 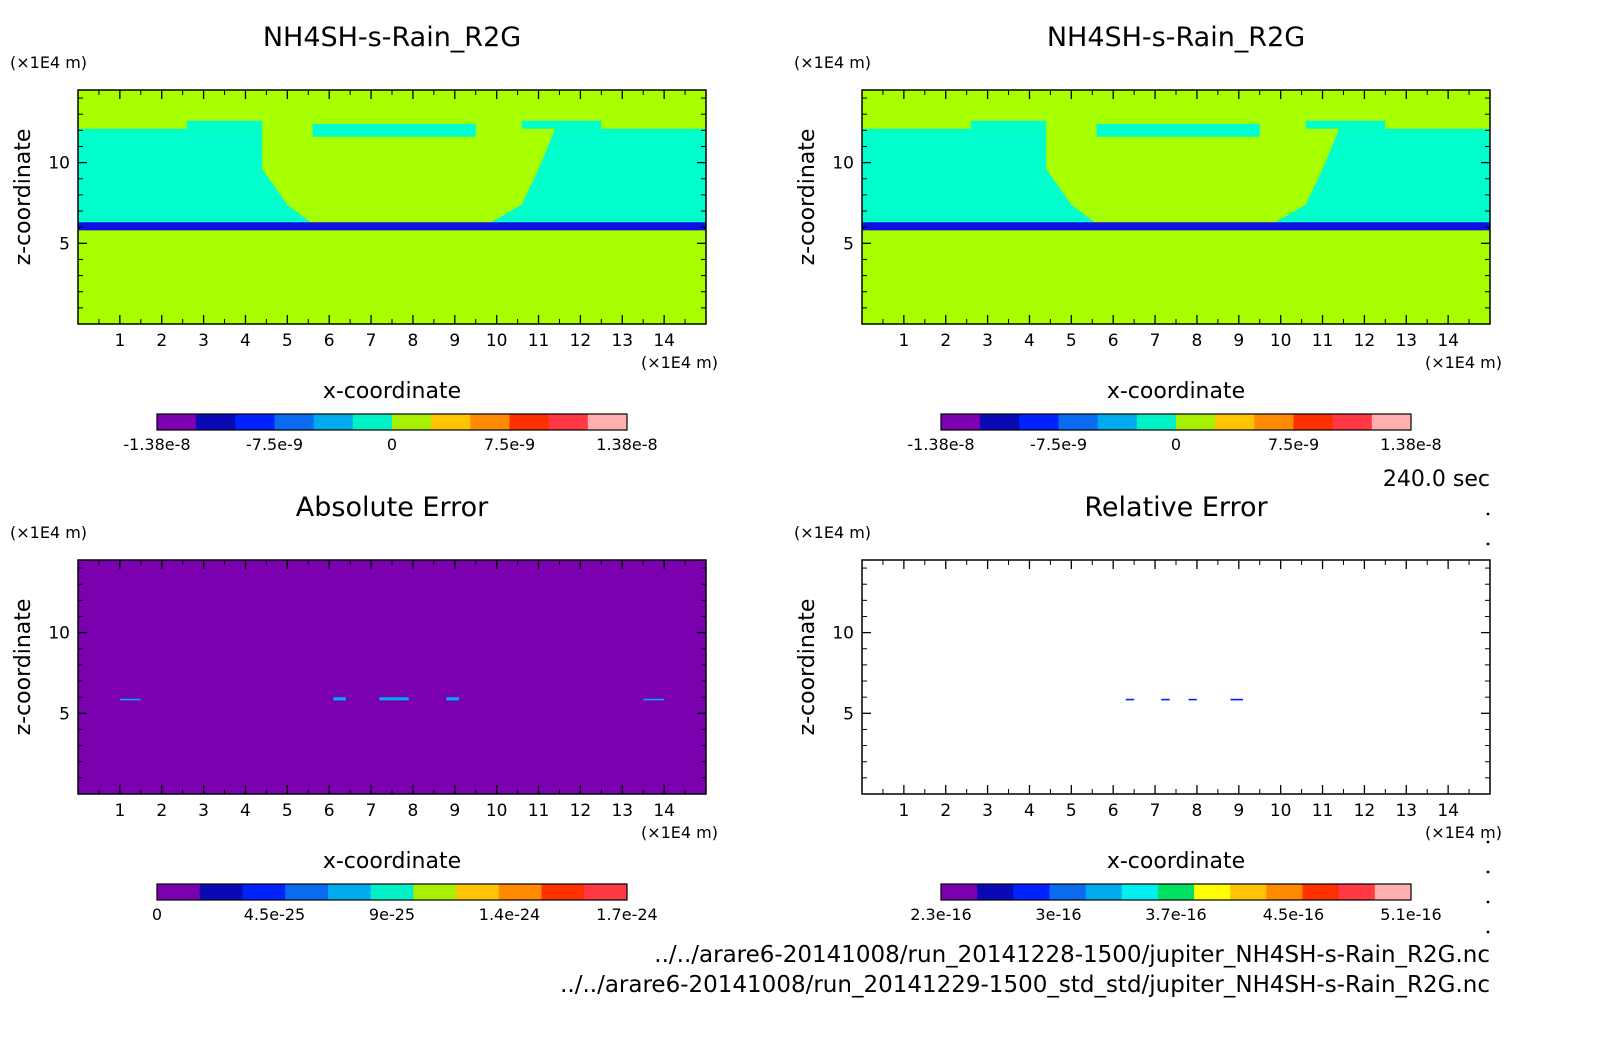 I want to click on time-label: 240.0 sec, so click(x=1436, y=479).